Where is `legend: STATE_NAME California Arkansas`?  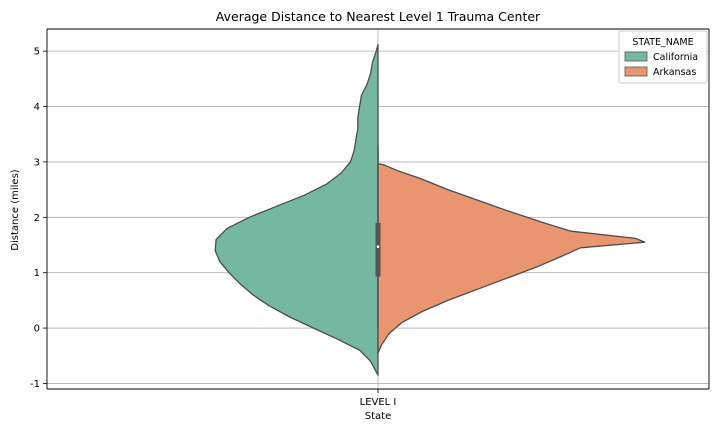
legend: STATE_NAME California Arkansas is located at coordinates (663, 57).